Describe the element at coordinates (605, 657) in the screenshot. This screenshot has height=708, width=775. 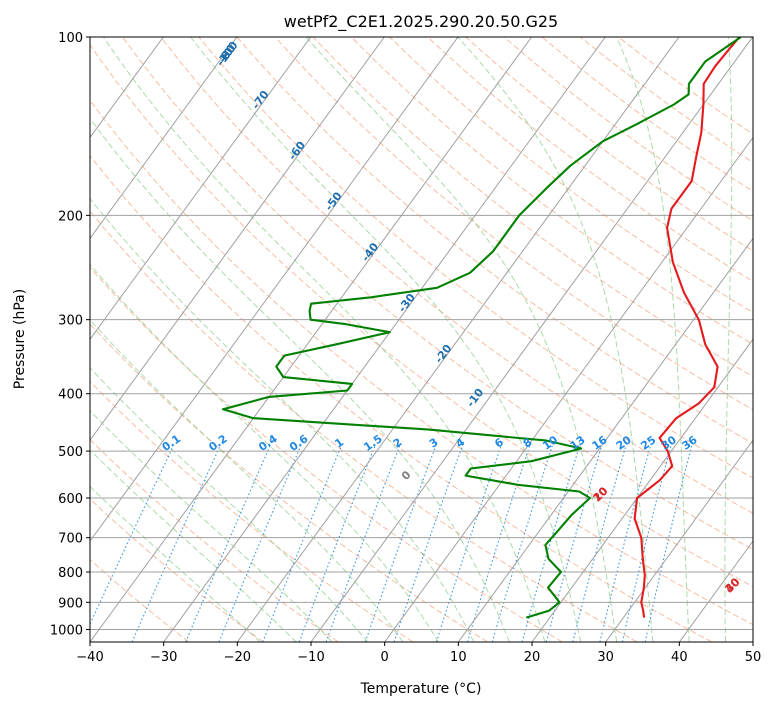
I see `x-tick-label: 30` at that location.